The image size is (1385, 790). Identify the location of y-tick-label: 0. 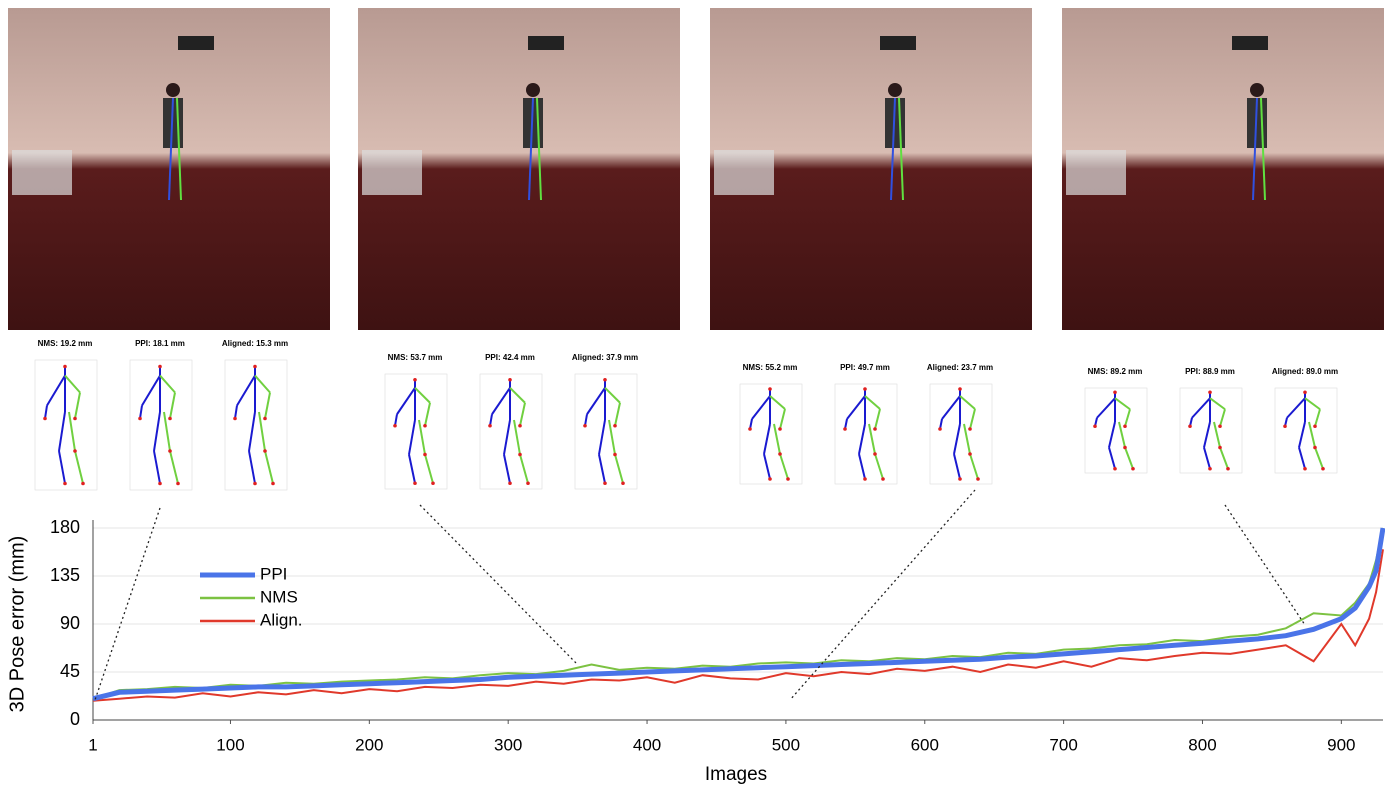
(75, 719).